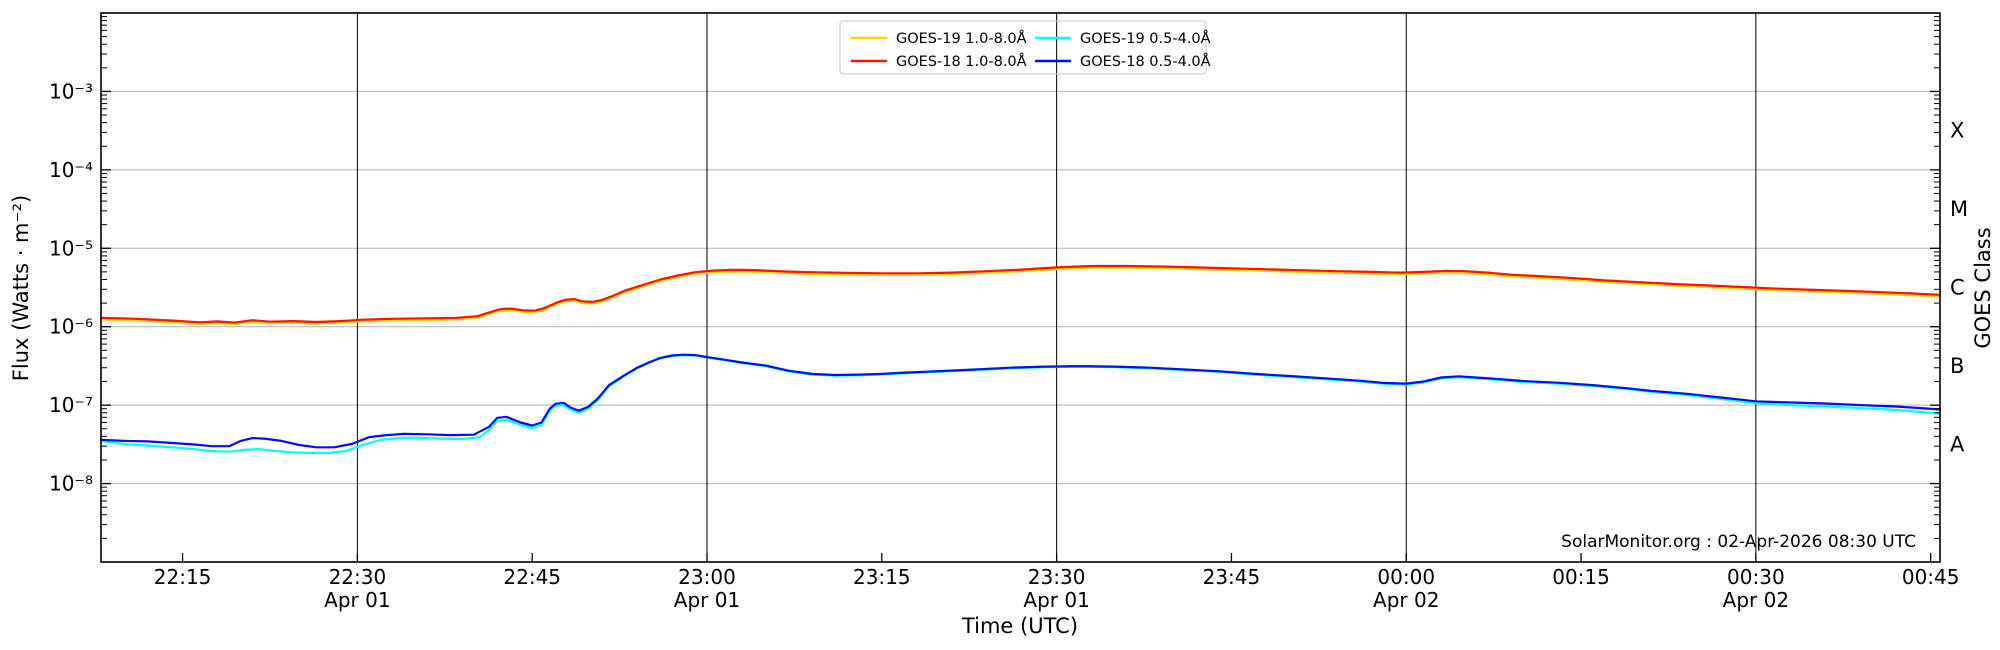 This screenshot has width=2000, height=650. Describe the element at coordinates (1406, 577) in the screenshot. I see `x-tick-label: 00:00` at that location.